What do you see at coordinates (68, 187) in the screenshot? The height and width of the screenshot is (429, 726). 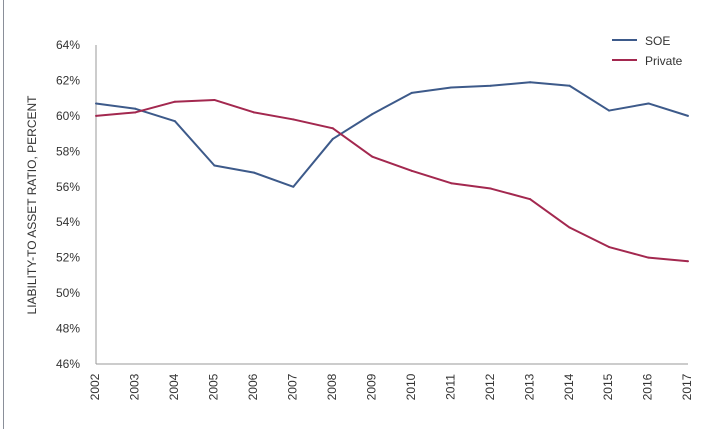 I see `y-tick-label: 56%` at bounding box center [68, 187].